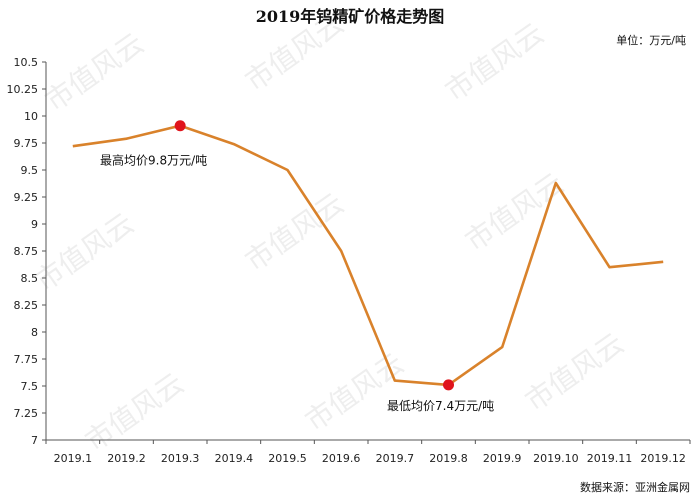 The image size is (700, 497). What do you see at coordinates (34, 332) in the screenshot?
I see `y-tick-label: 8` at bounding box center [34, 332].